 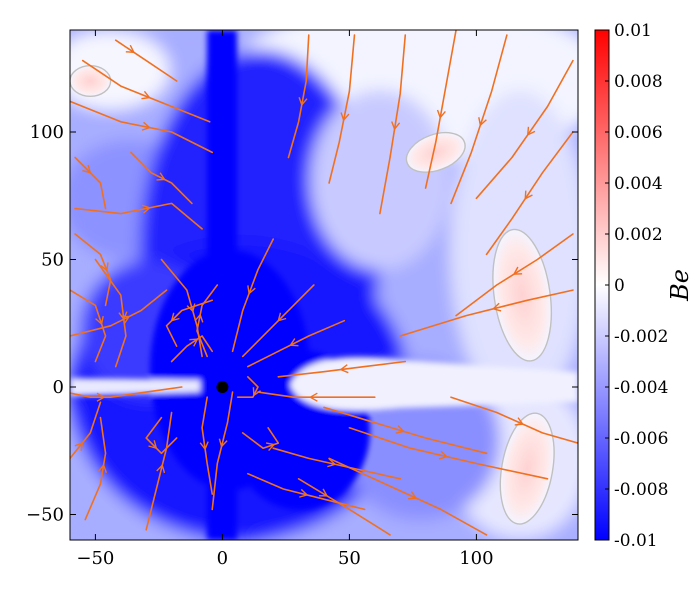 What do you see at coordinates (638, 82) in the screenshot?
I see `colorbar-tick-label: 0.008` at bounding box center [638, 82].